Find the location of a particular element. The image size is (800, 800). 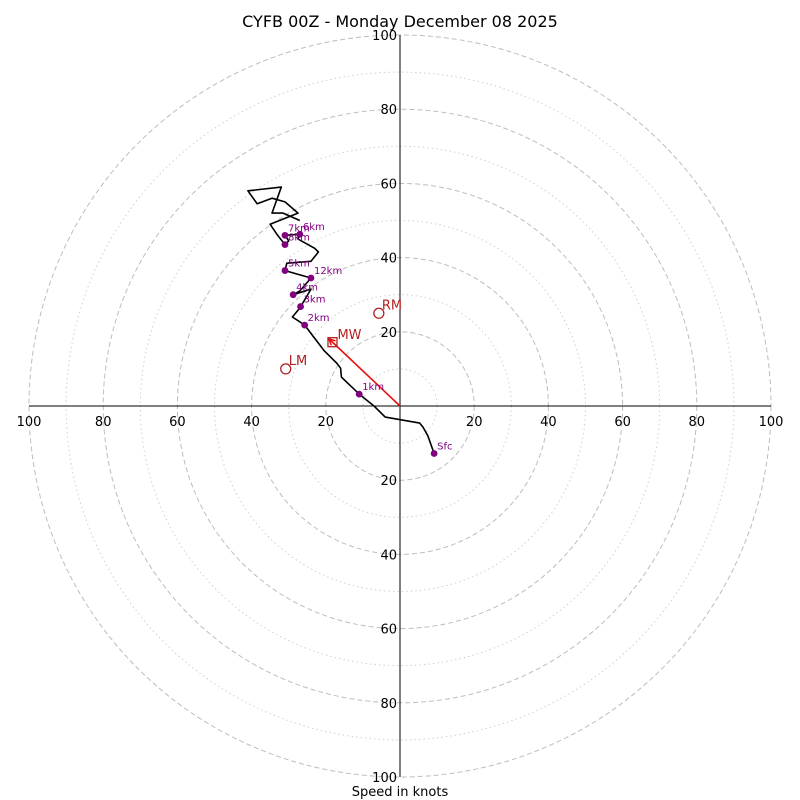

hodograph-trace is located at coordinates (341, 320).